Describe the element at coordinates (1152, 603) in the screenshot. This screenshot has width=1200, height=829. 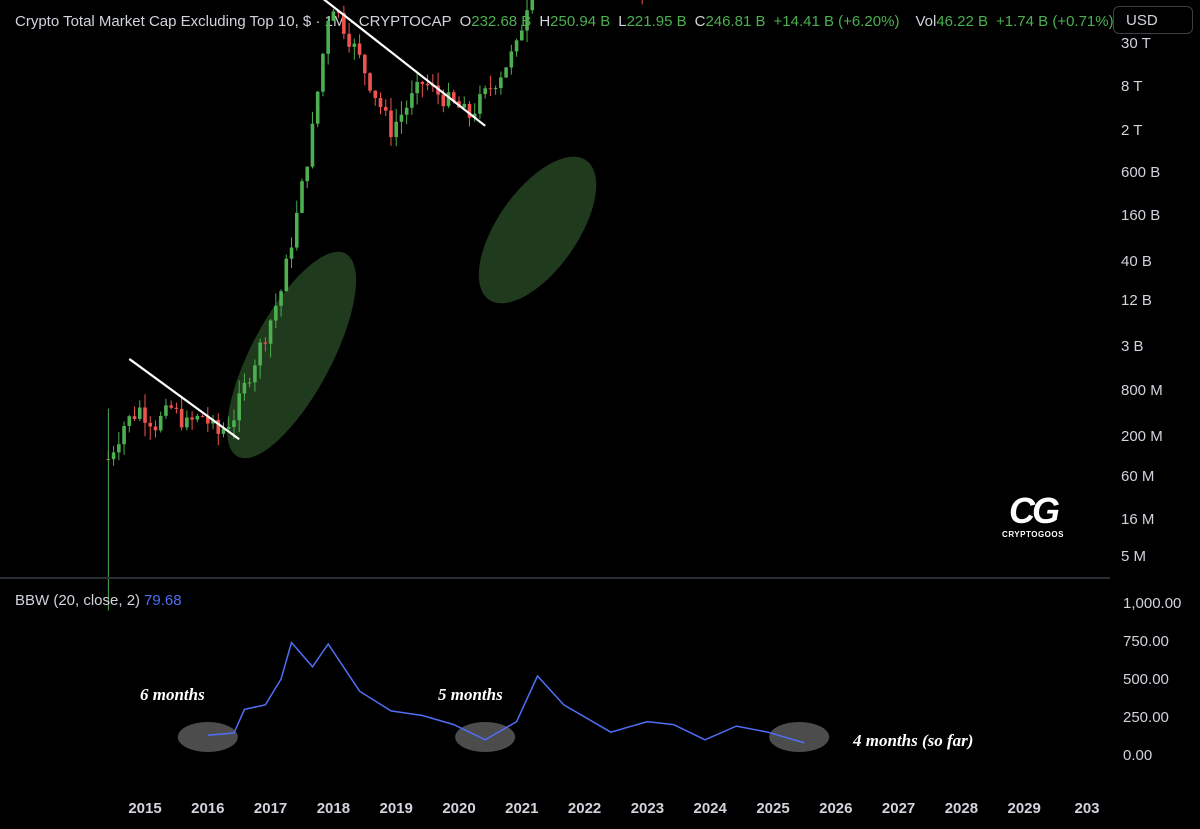
I see `bbw-axis-tick: 1,000.00` at that location.